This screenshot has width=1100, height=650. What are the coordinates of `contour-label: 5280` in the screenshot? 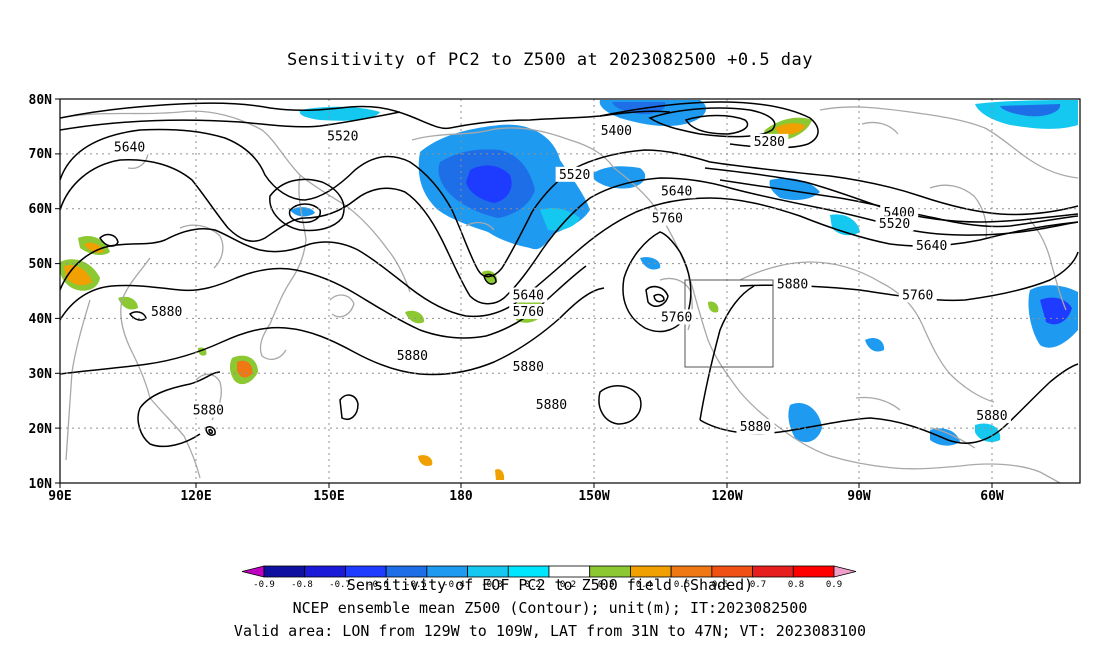 It's located at (769, 142).